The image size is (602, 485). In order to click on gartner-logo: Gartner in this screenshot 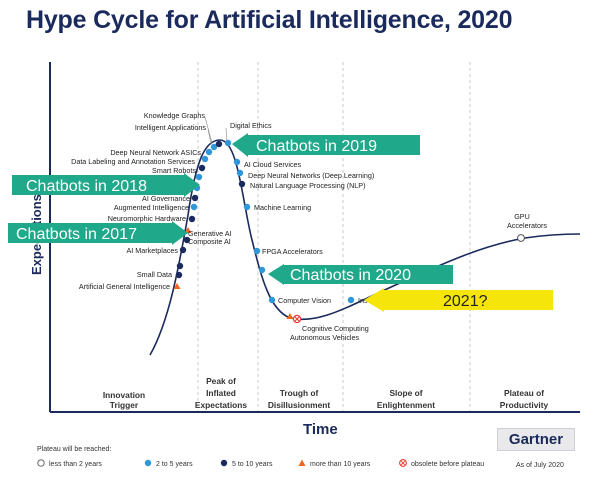, I will do `click(536, 439)`.